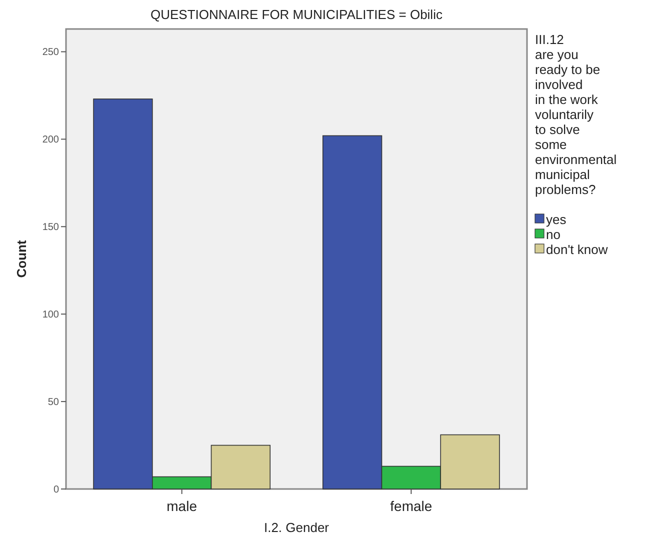 Image resolution: width=653 pixels, height=543 pixels. Describe the element at coordinates (54, 402) in the screenshot. I see `y-tick-label: 50` at that location.